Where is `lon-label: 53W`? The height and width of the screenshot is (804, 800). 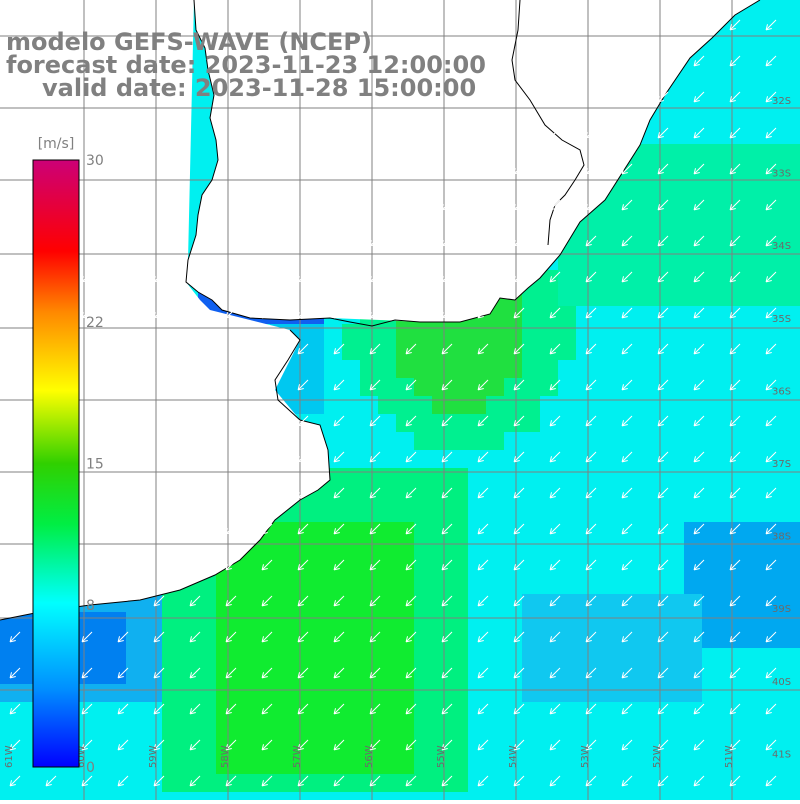
lon-label: 53W is located at coordinates (585, 756).